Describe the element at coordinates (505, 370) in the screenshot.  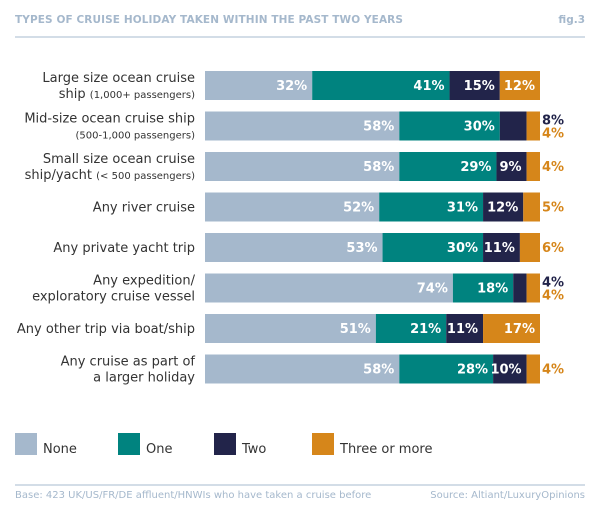
I see `data-label-two: 10%` at that location.